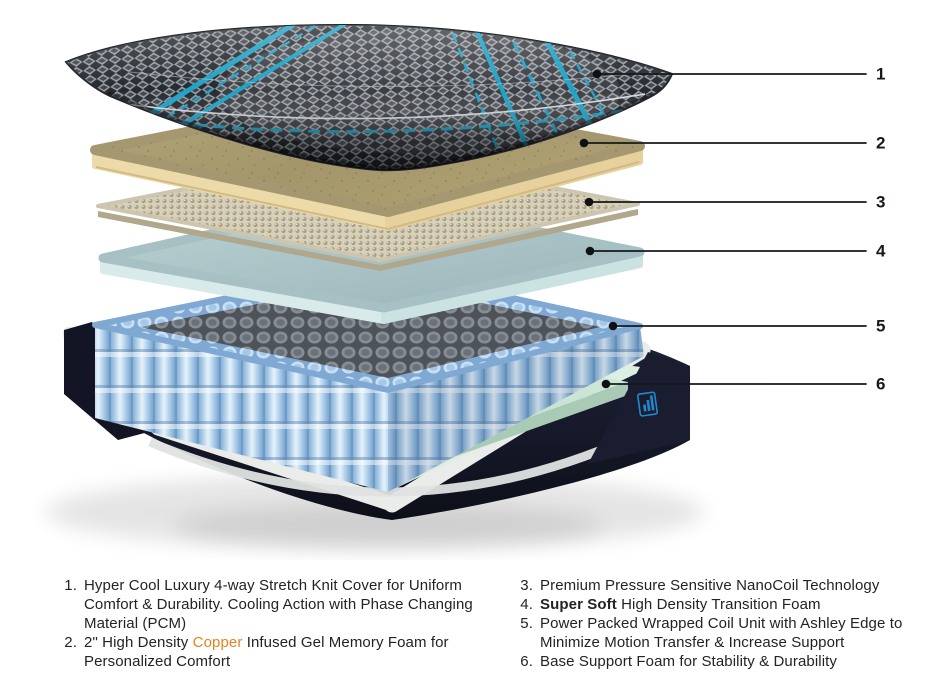 The image size is (934, 700). I want to click on callout-number: 6, so click(880, 384).